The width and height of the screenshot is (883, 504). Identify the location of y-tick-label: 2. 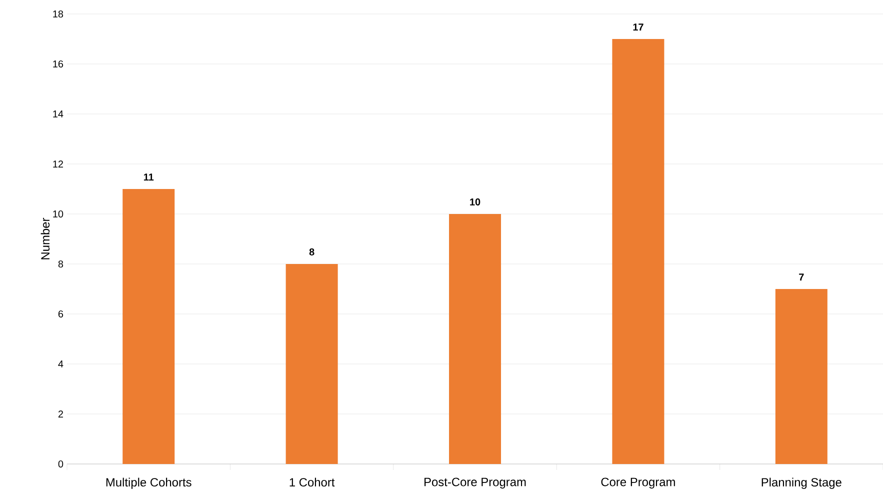
(60, 414).